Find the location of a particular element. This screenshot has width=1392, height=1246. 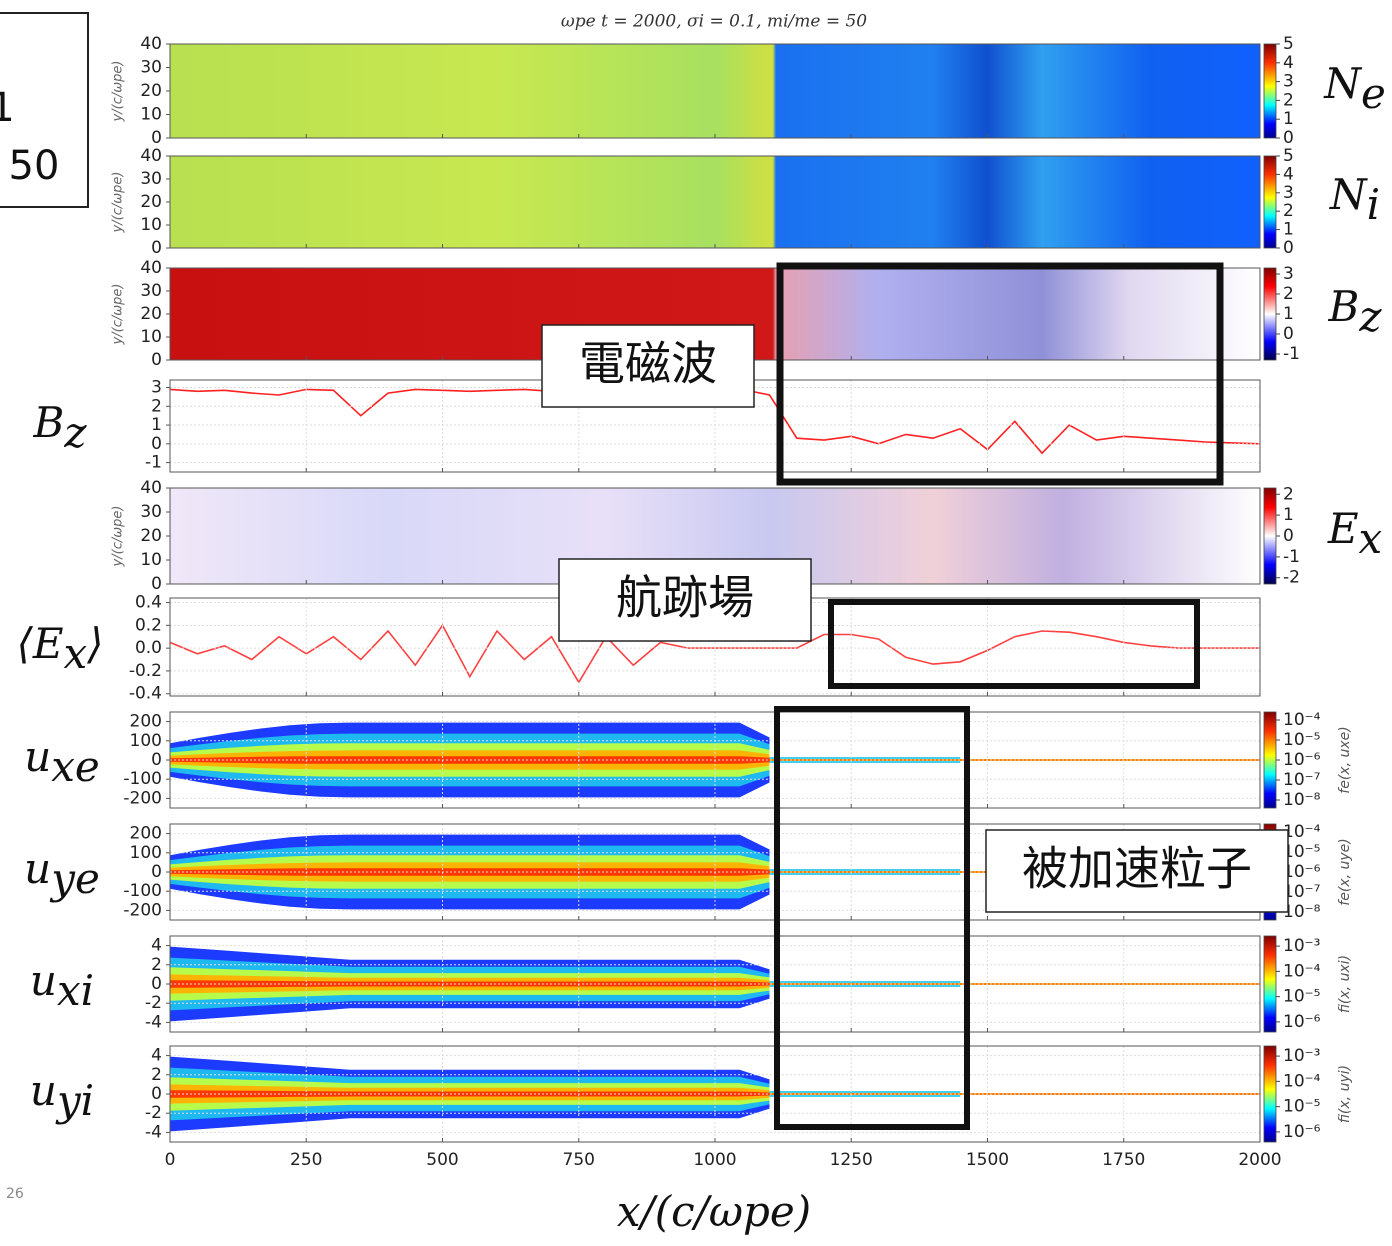

y-tick-label: 0.4 is located at coordinates (148, 603).